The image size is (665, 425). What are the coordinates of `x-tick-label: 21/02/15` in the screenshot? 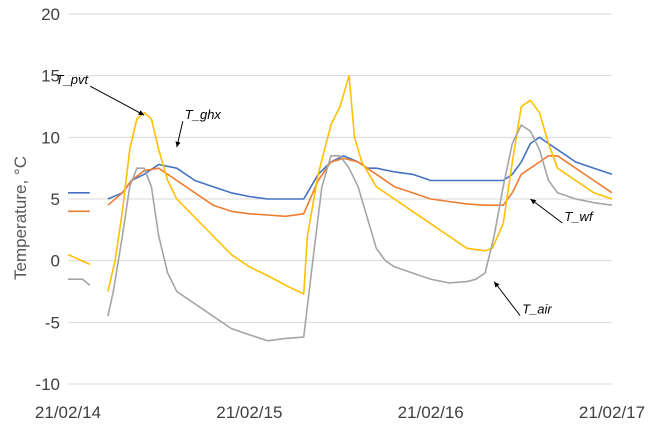 It's located at (249, 412).